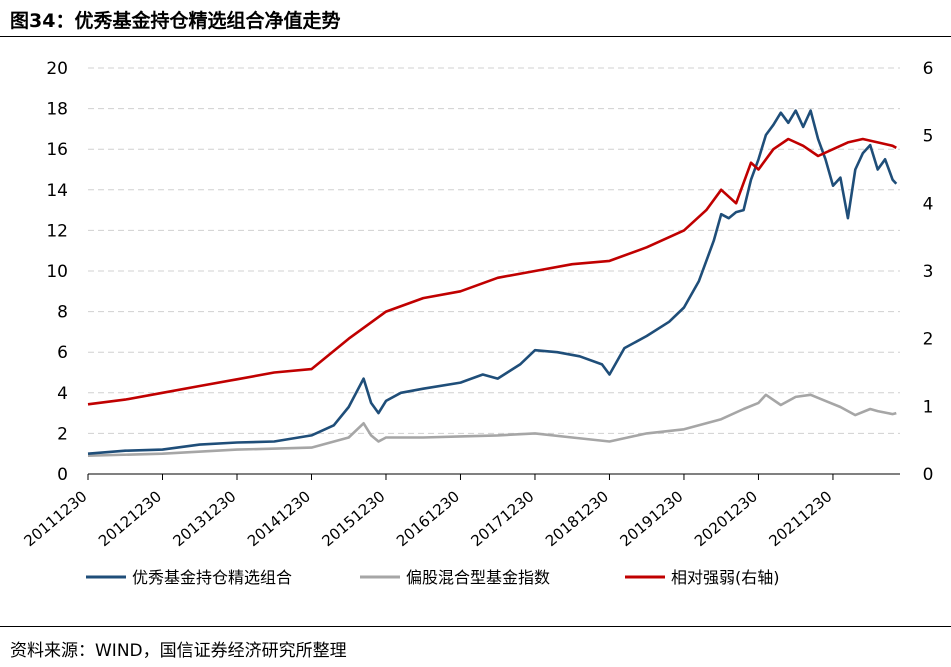 The width and height of the screenshot is (951, 667). I want to click on x-tick-label: 20181230, so click(577, 518).